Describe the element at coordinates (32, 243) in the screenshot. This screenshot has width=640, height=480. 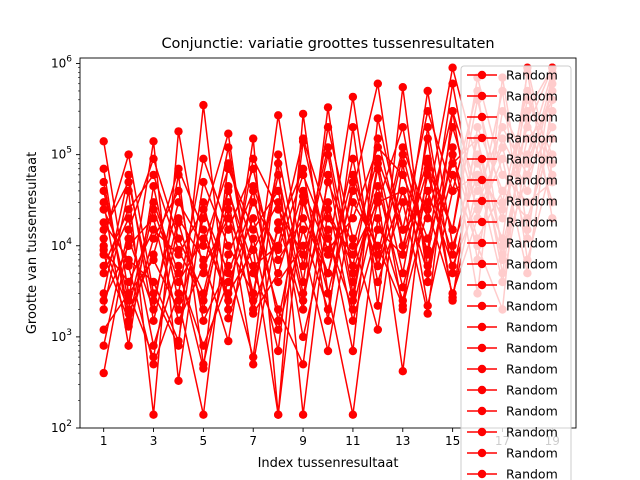
I see `y-axis-label: Grootte van tussenresultaat` at that location.